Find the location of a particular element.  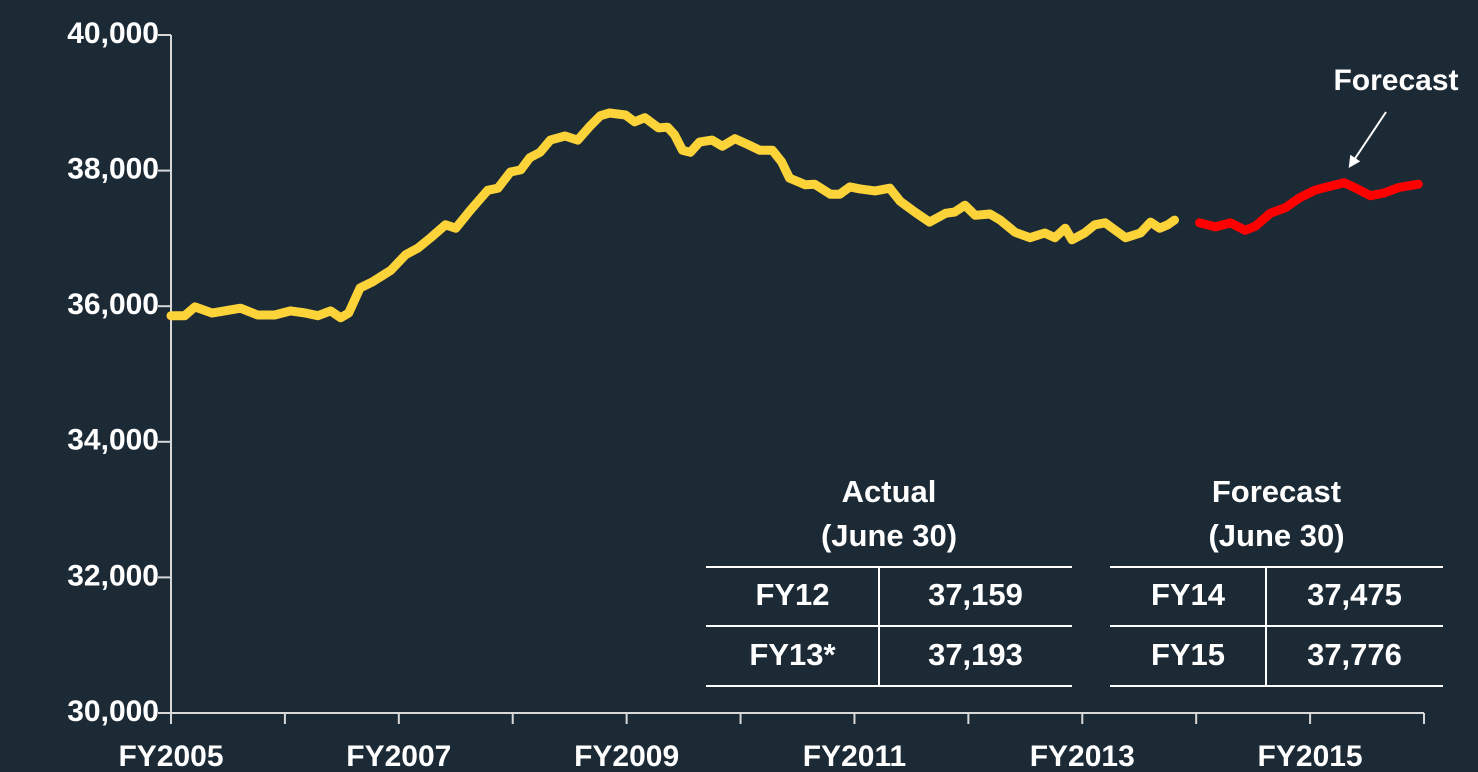

line is located at coordinates (1309, 206).